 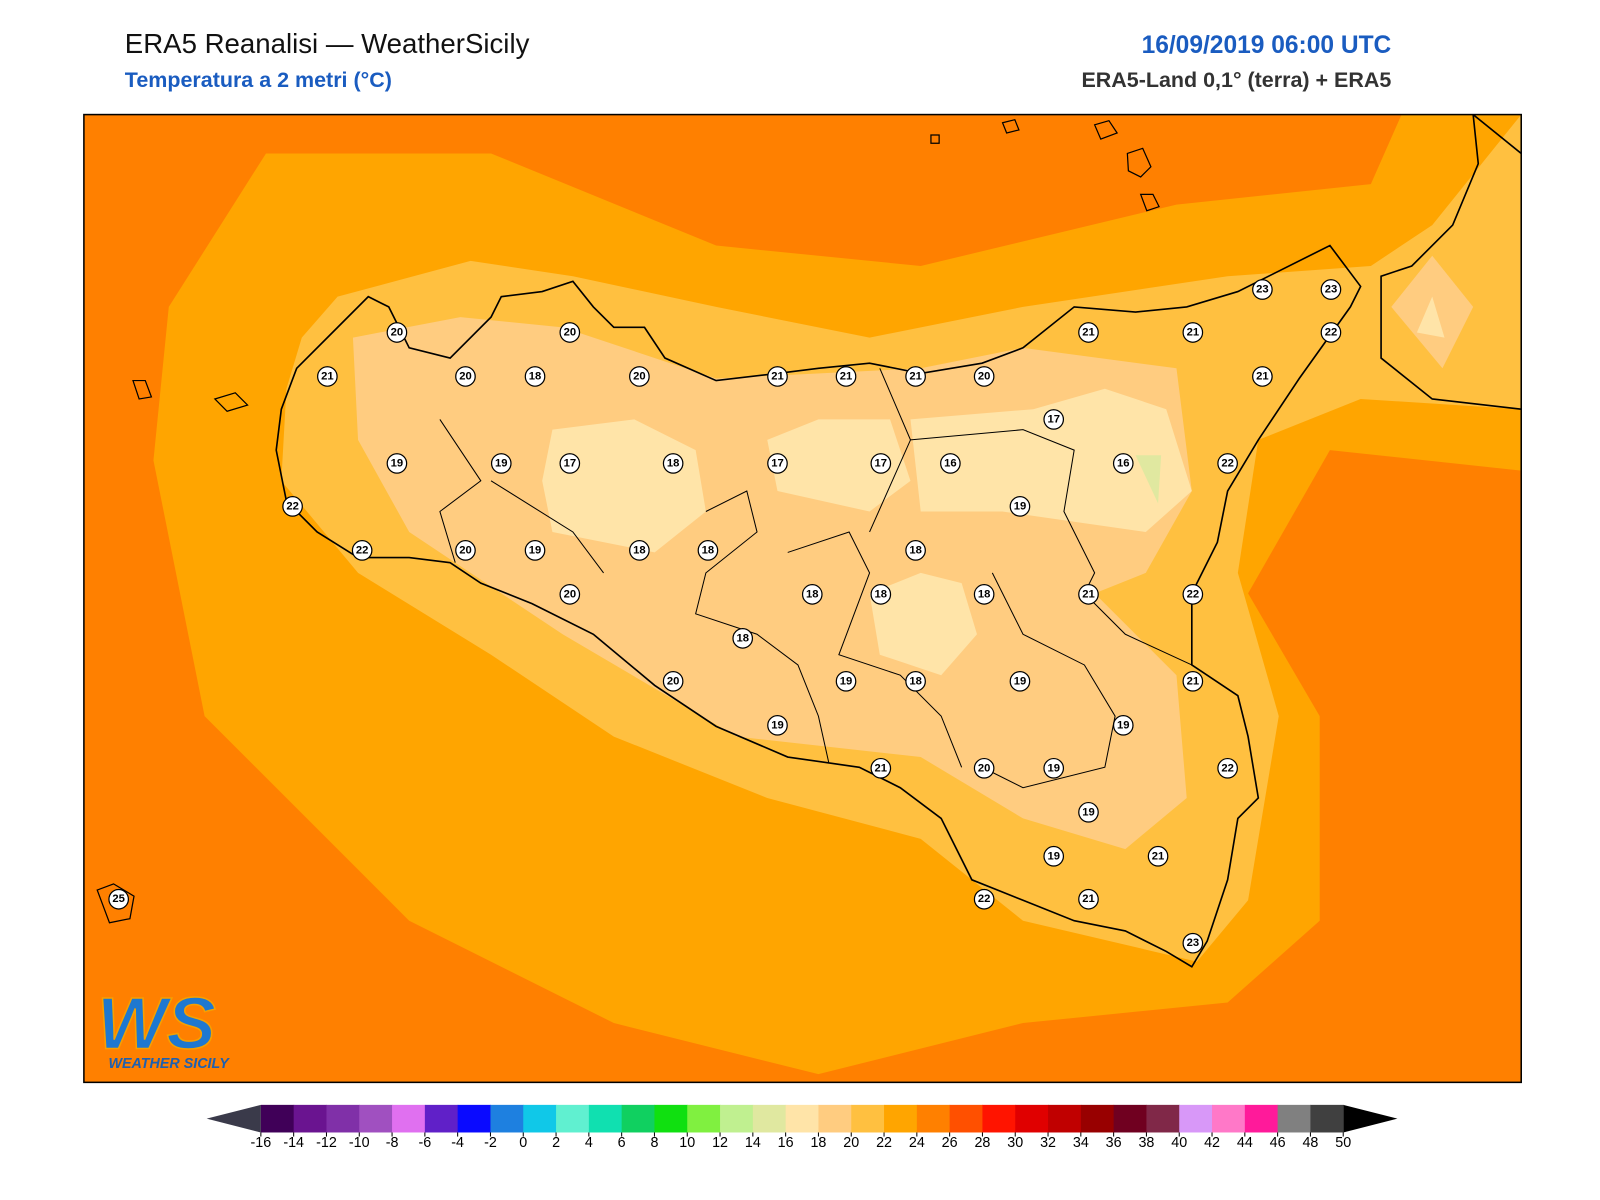 What do you see at coordinates (982, 1143) in the screenshot?
I see `colorbar-tick-label: 28` at bounding box center [982, 1143].